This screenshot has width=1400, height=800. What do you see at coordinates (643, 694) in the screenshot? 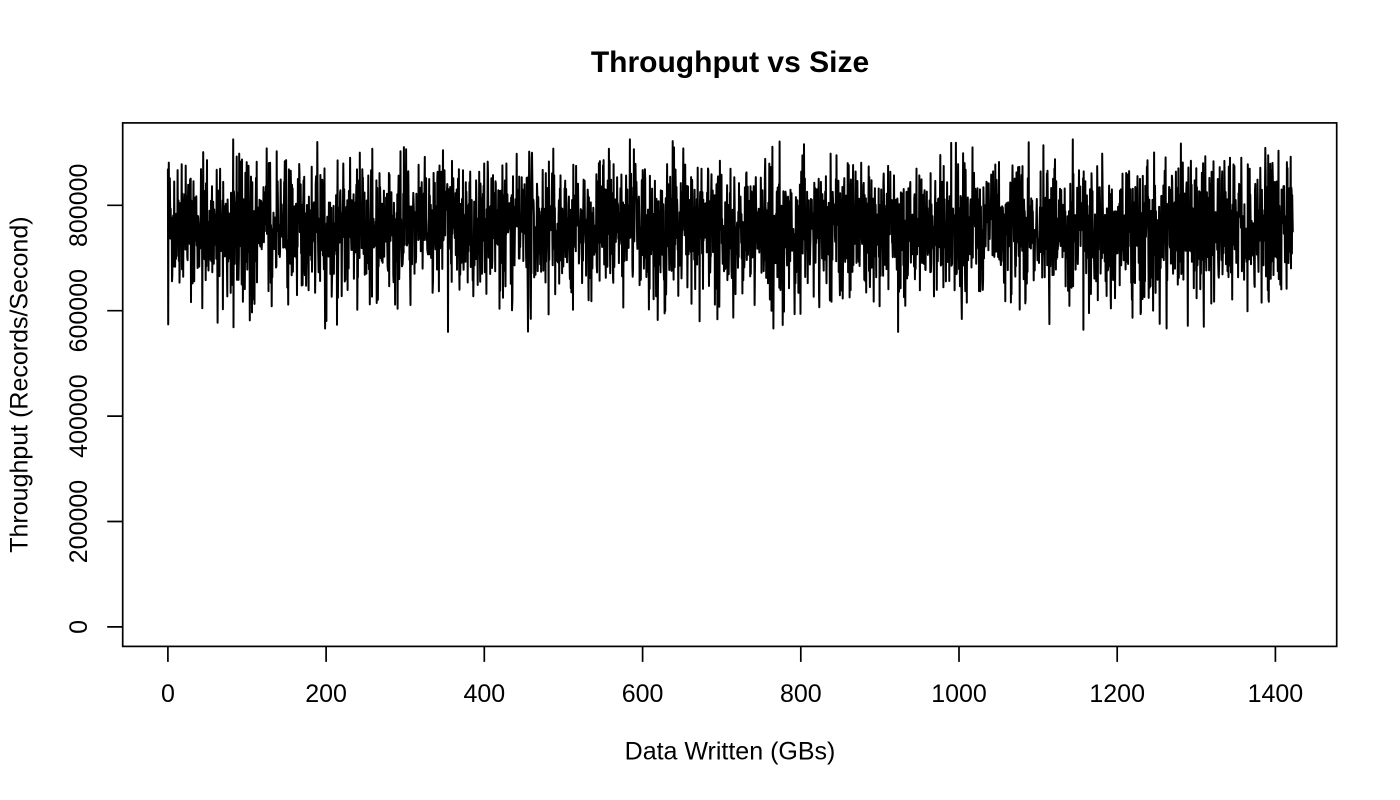
I see `svg-text: 600` at bounding box center [643, 694].